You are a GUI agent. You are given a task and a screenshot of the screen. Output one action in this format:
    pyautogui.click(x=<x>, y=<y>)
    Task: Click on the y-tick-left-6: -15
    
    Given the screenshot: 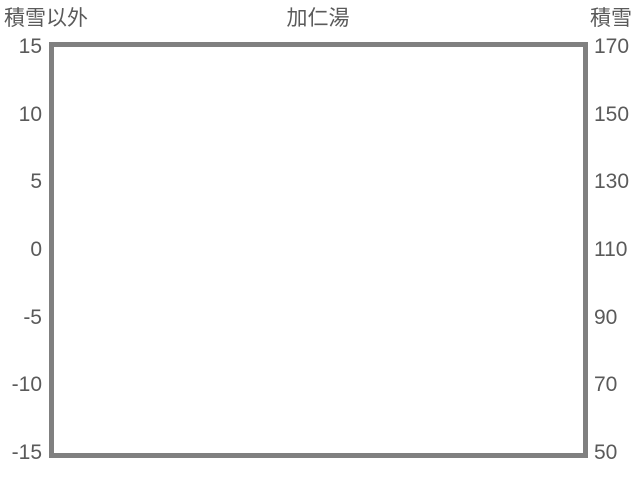 What is the action you would take?
    pyautogui.click(x=26, y=452)
    